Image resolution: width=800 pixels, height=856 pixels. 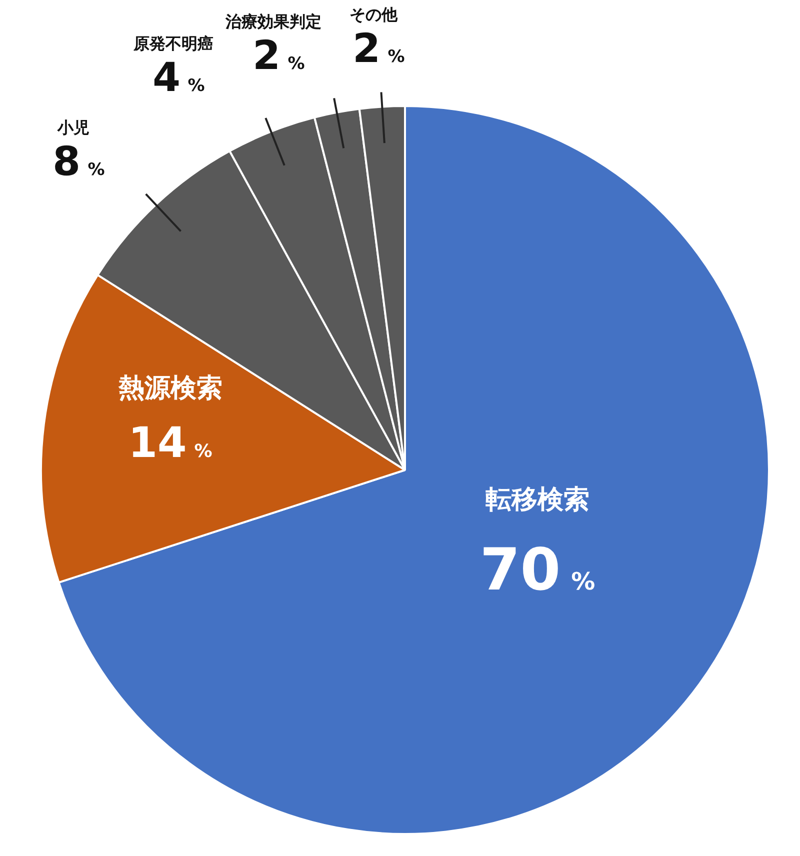 What do you see at coordinates (374, 14) in the screenshot?
I see `slice-label: その他` at bounding box center [374, 14].